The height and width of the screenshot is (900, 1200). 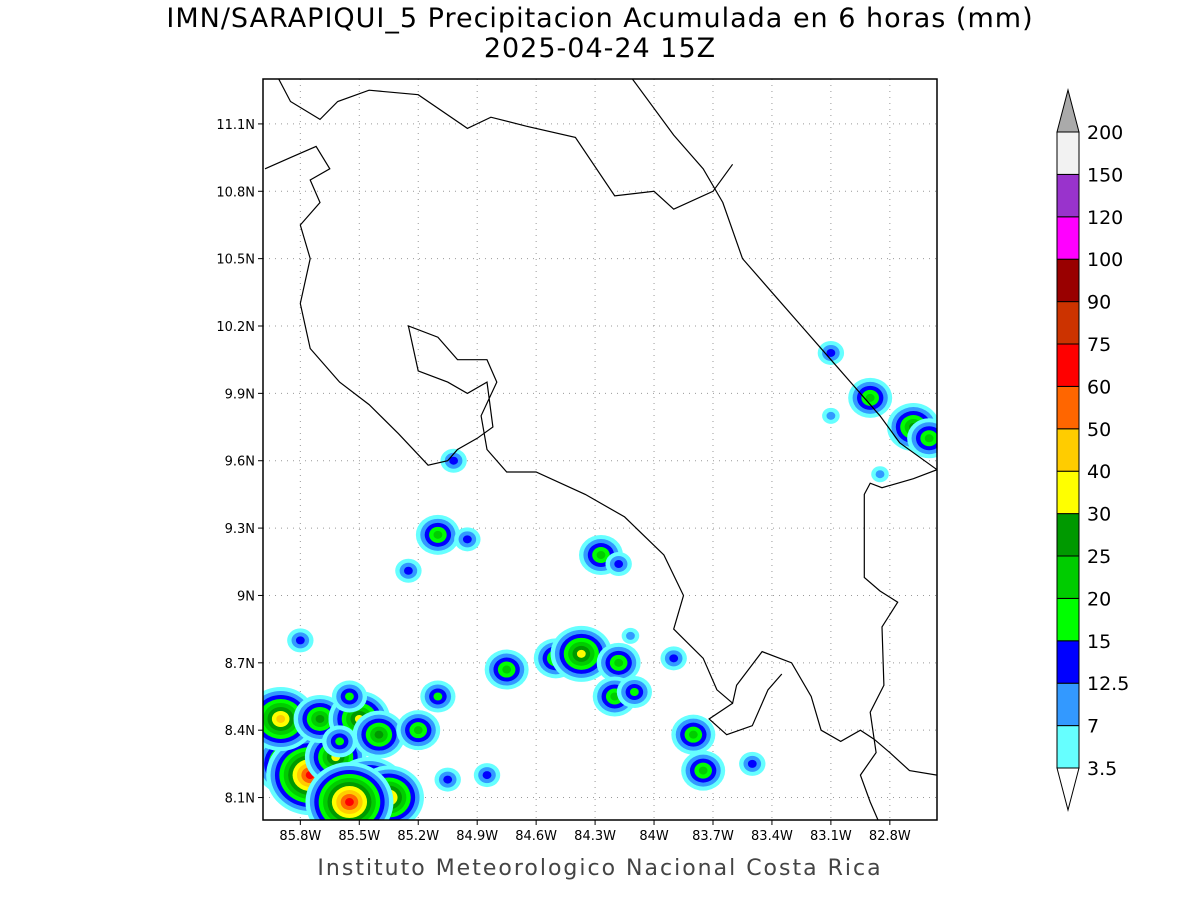 What do you see at coordinates (477, 836) in the screenshot?
I see `lon-tick-label: 84.9W` at bounding box center [477, 836].